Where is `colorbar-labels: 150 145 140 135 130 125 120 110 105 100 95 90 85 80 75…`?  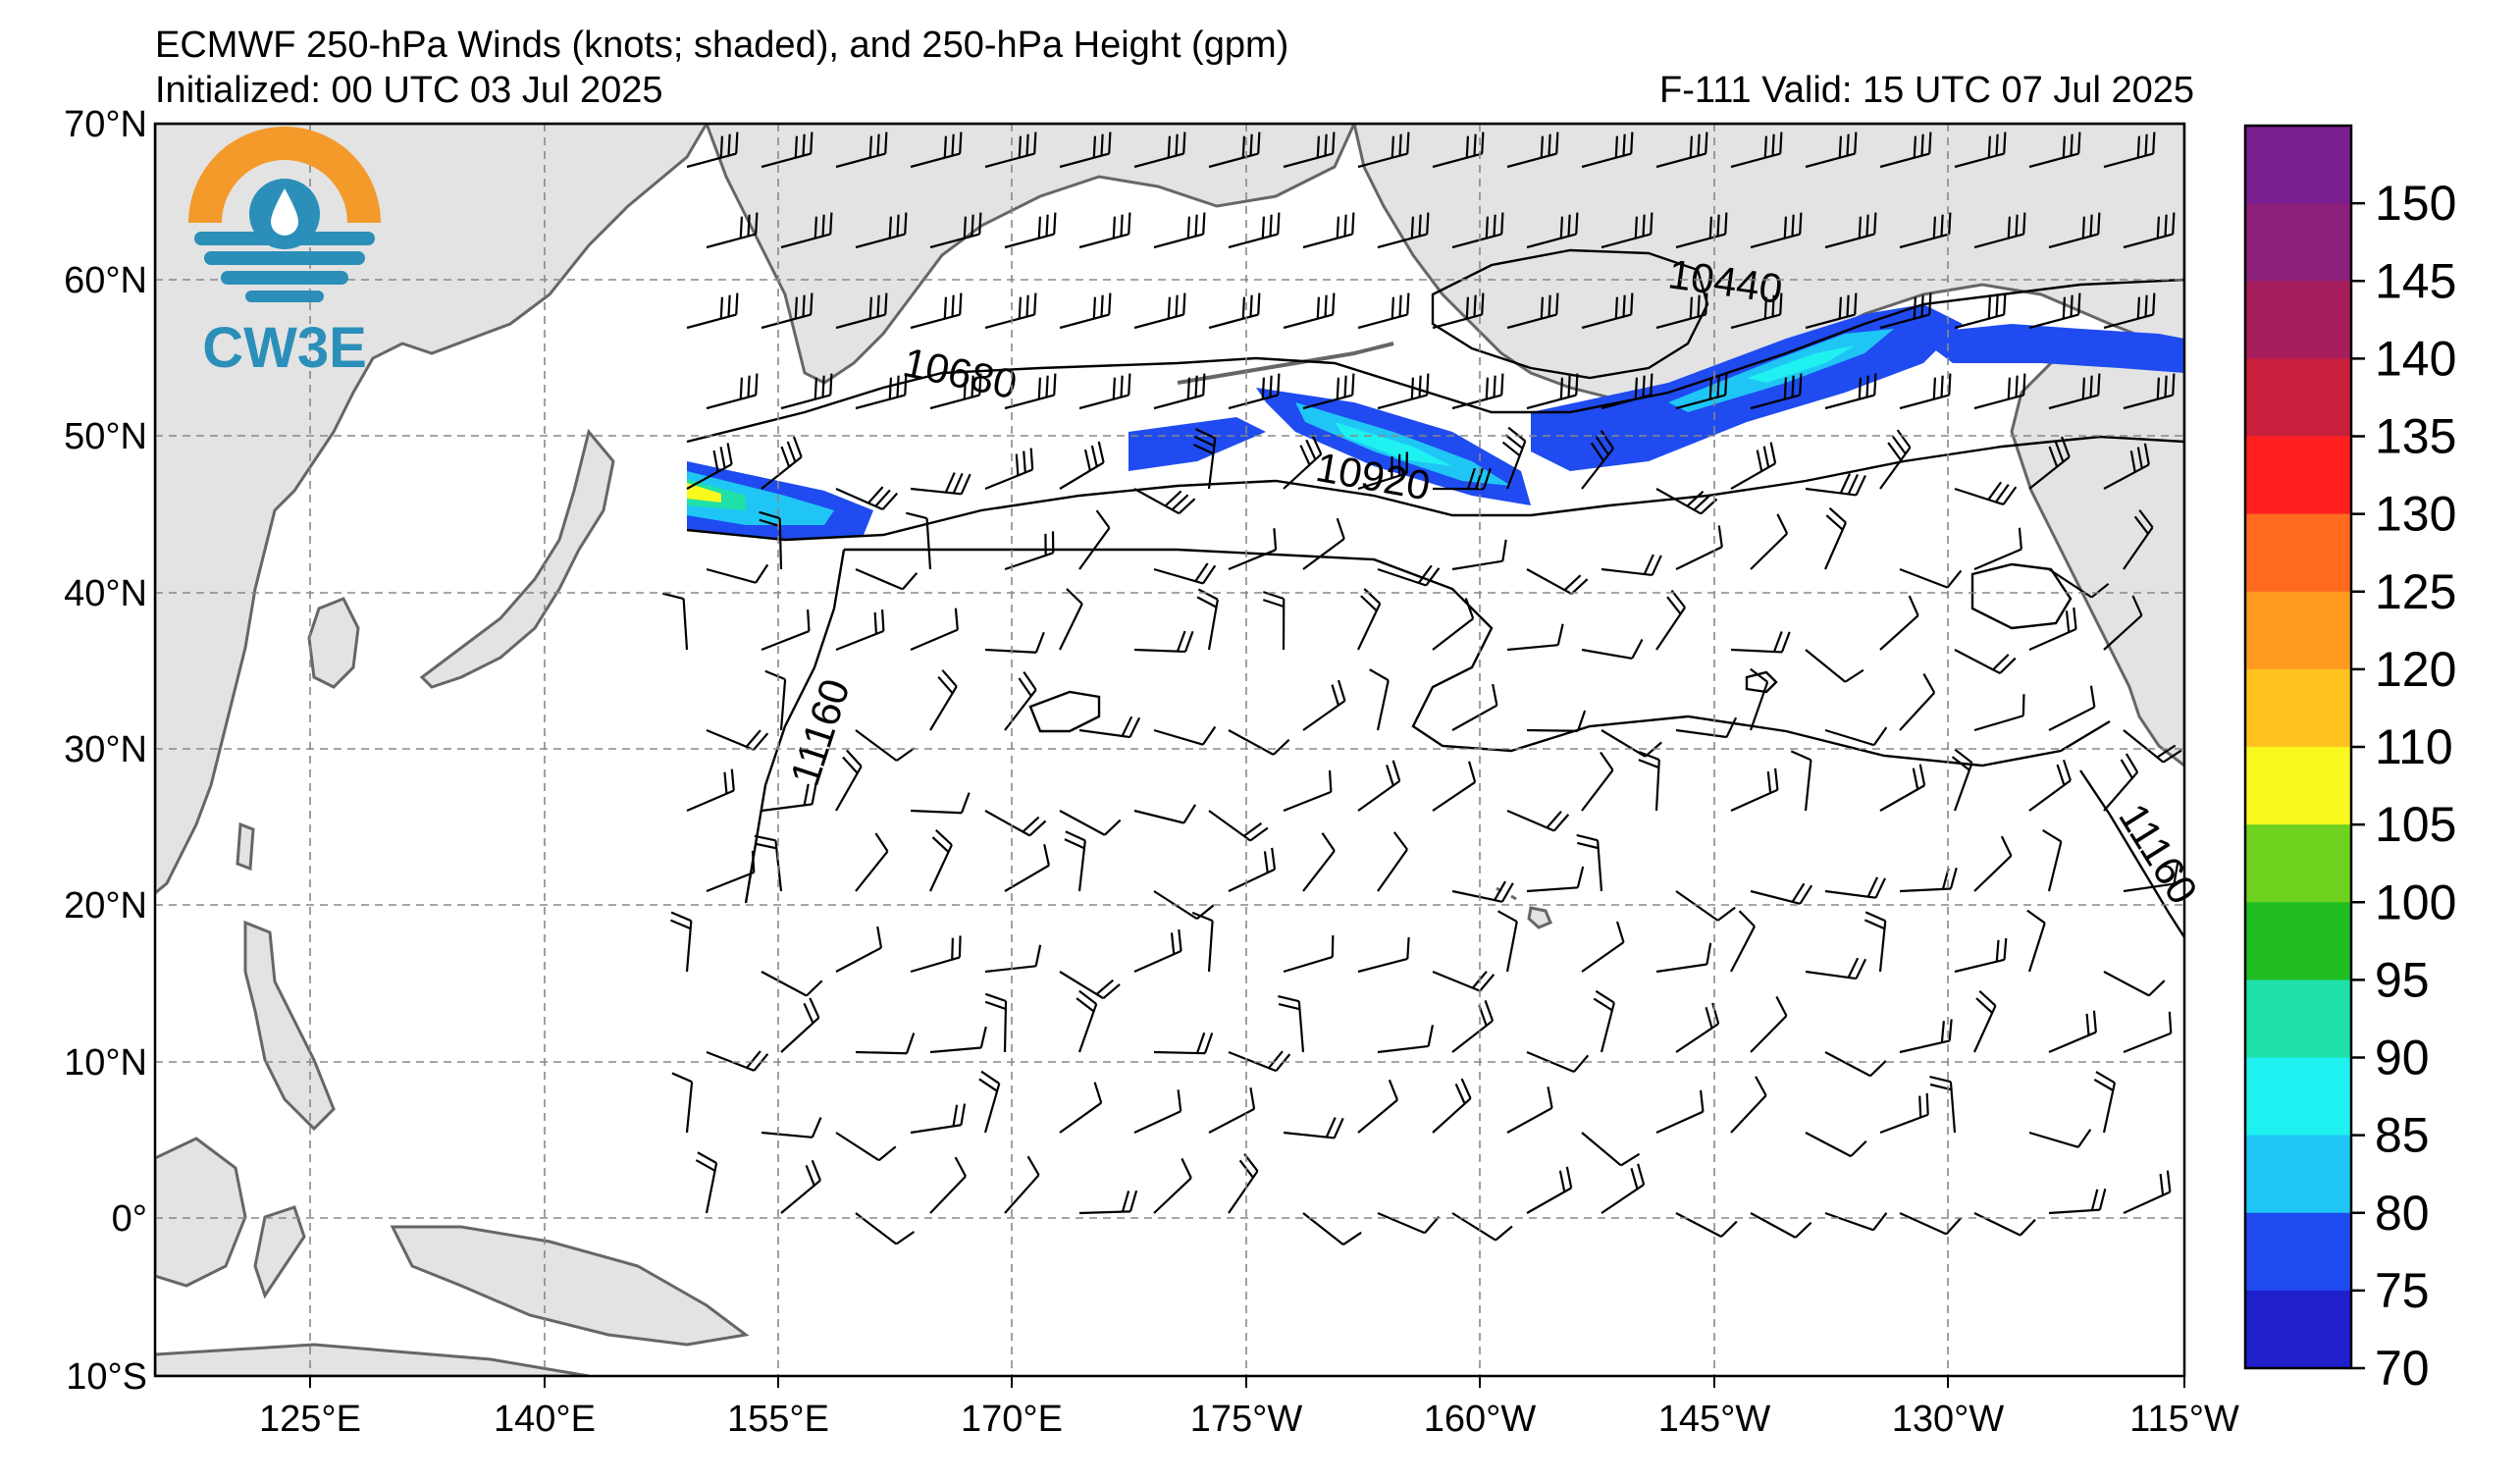
colorbar-labels: 150 145 140 135 130 125 120 110 105 100 95 90 85 80 75… is located at coordinates (2403, 786).